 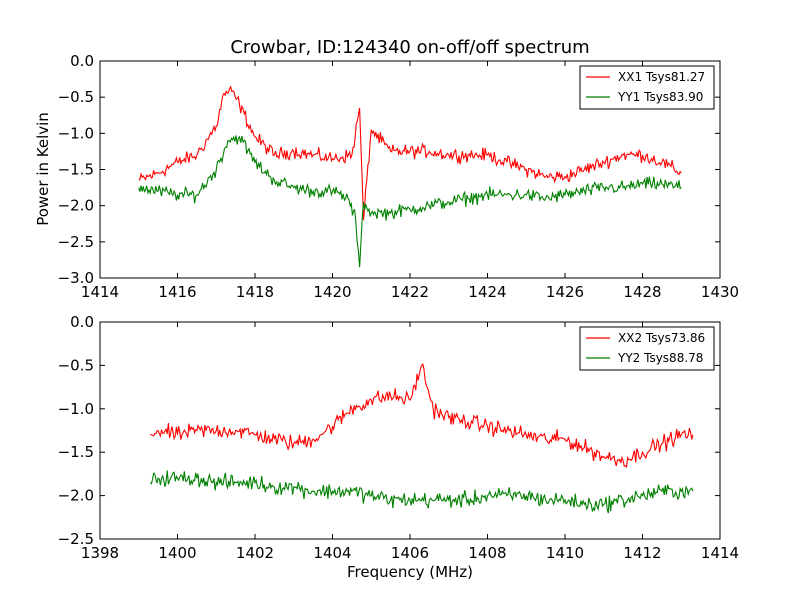 What do you see at coordinates (177, 553) in the screenshot?
I see `x-tick-label: 1400` at bounding box center [177, 553].